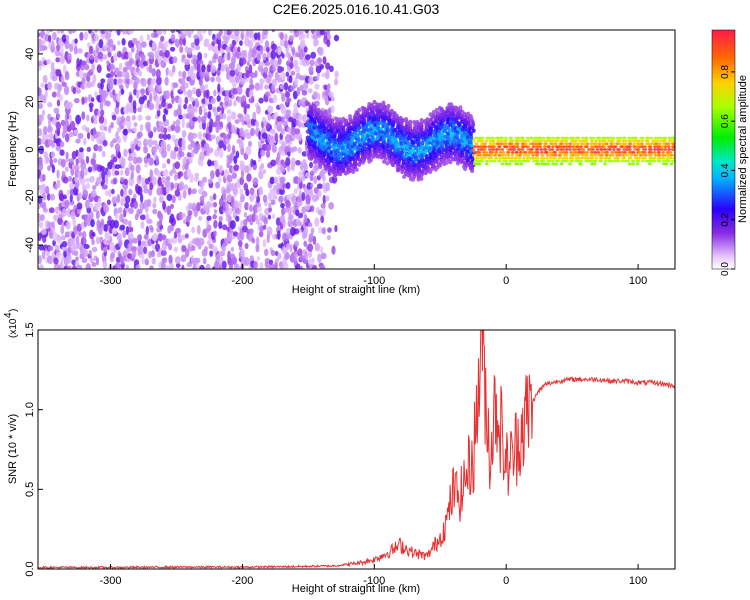 The image size is (750, 600). What do you see at coordinates (13, 449) in the screenshot?
I see `snr-y-label: SNR (10 * v/v)` at bounding box center [13, 449].